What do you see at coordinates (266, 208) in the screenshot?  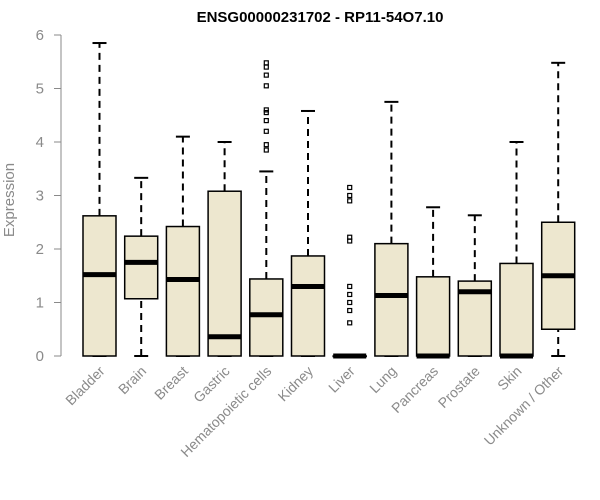 I see `box-hematopoietic-cells` at bounding box center [266, 208].